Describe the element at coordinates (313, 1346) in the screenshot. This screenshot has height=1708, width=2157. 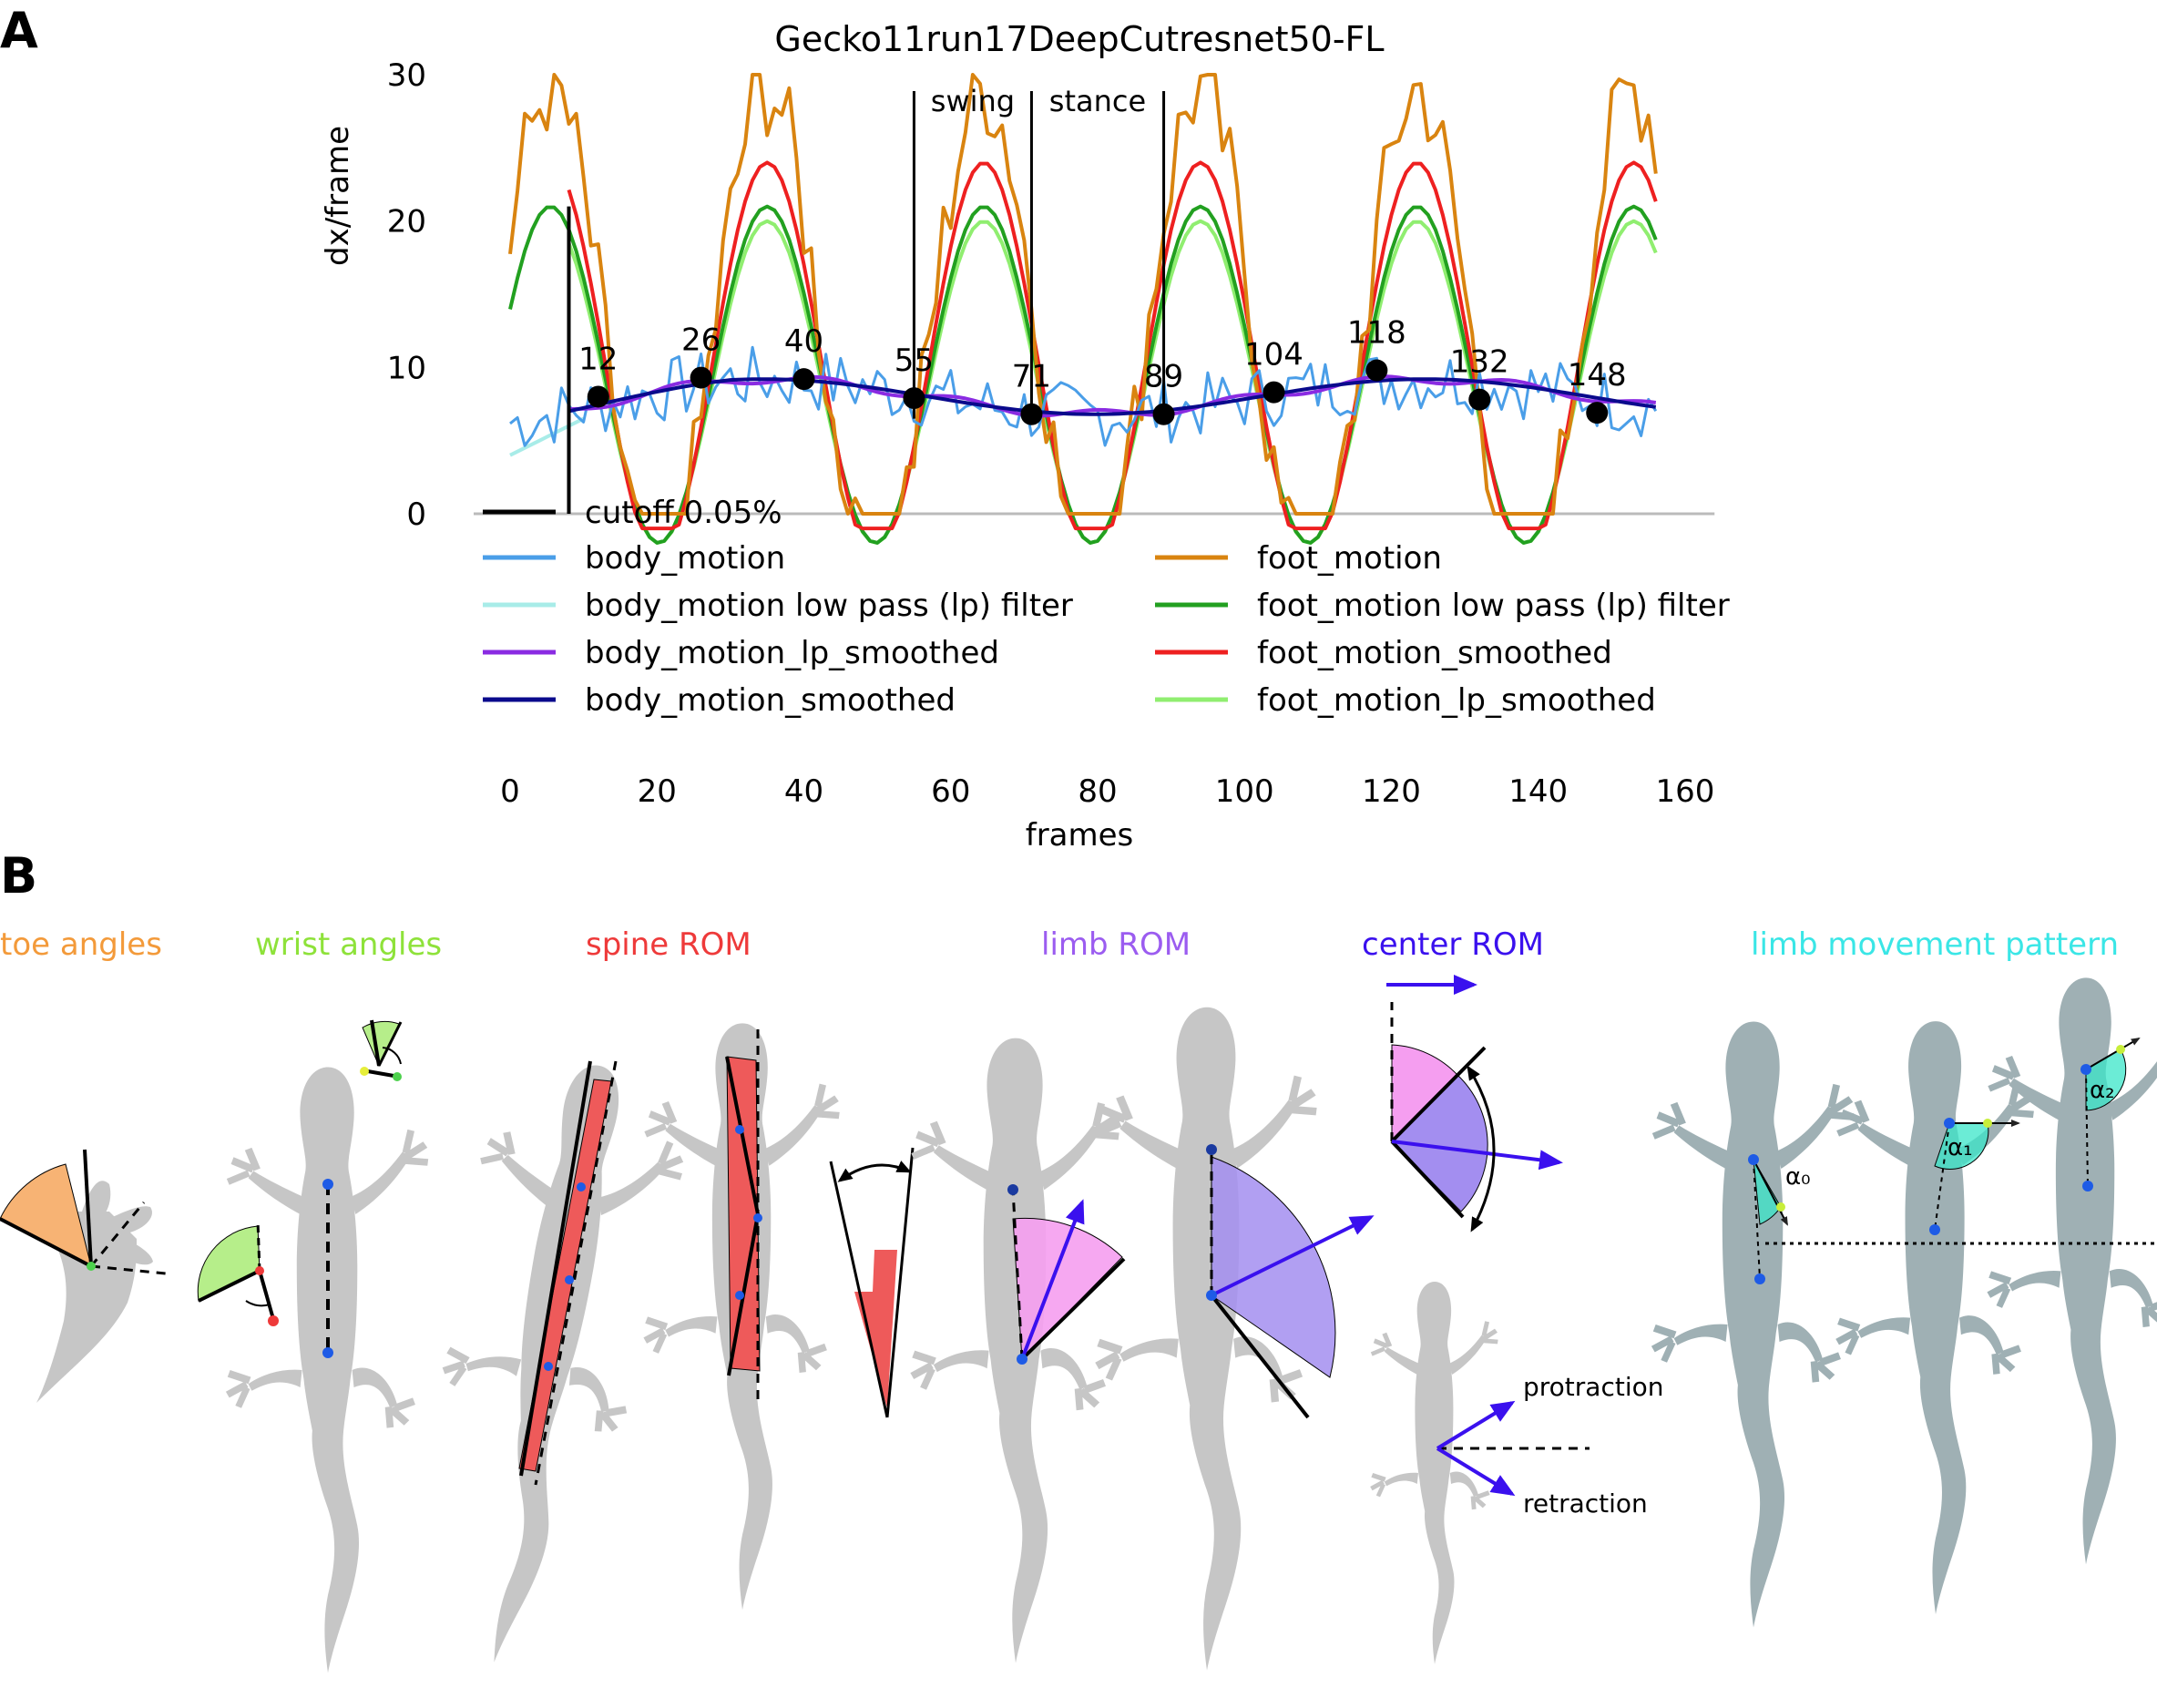
I see `wrist-angle-illustration` at that location.